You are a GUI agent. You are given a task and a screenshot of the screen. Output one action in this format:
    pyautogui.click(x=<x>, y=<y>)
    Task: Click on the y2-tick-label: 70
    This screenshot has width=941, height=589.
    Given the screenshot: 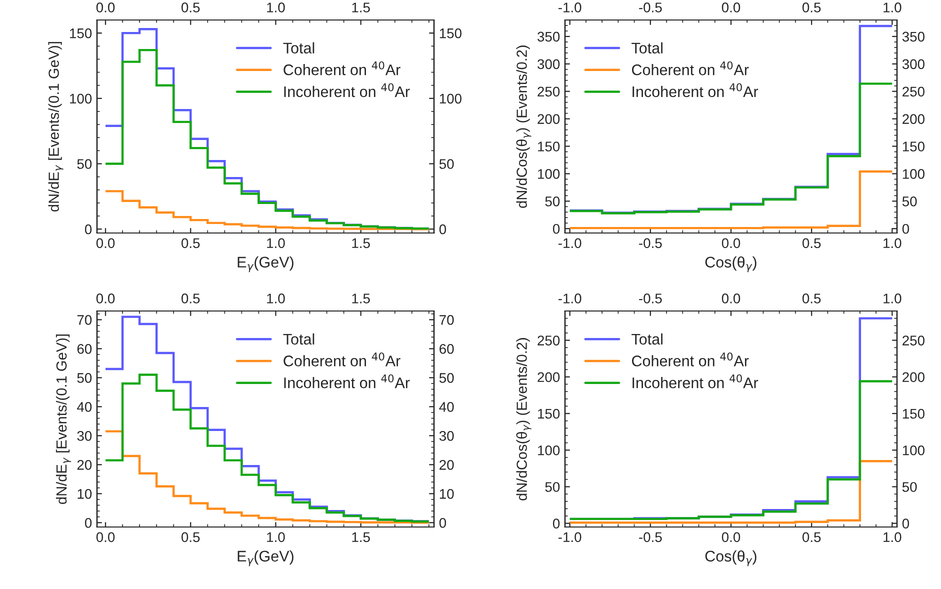 What is the action you would take?
    pyautogui.click(x=447, y=320)
    